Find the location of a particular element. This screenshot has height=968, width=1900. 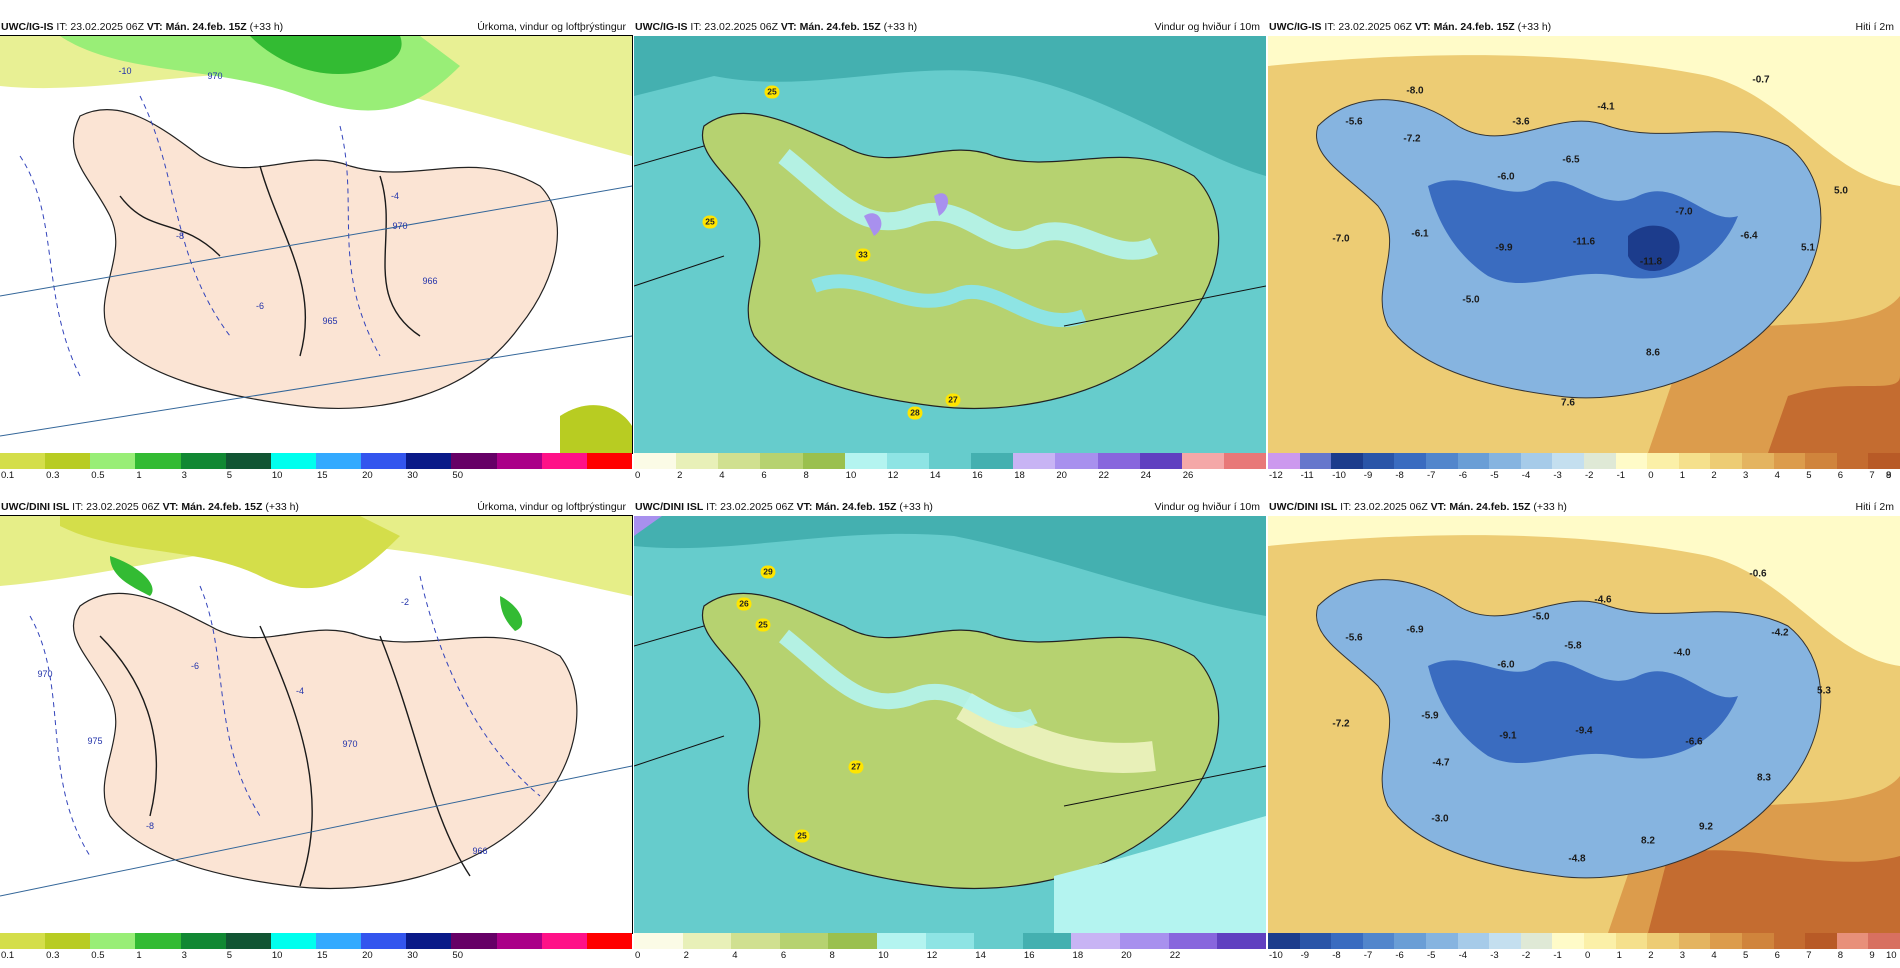

colorbar-ticks: -10 -9 -8 -7 -6 -5 -4 -3 -2 -1 0 1 2 3 4 5 6 7 8 9 10 is located at coordinates (1584, 957).